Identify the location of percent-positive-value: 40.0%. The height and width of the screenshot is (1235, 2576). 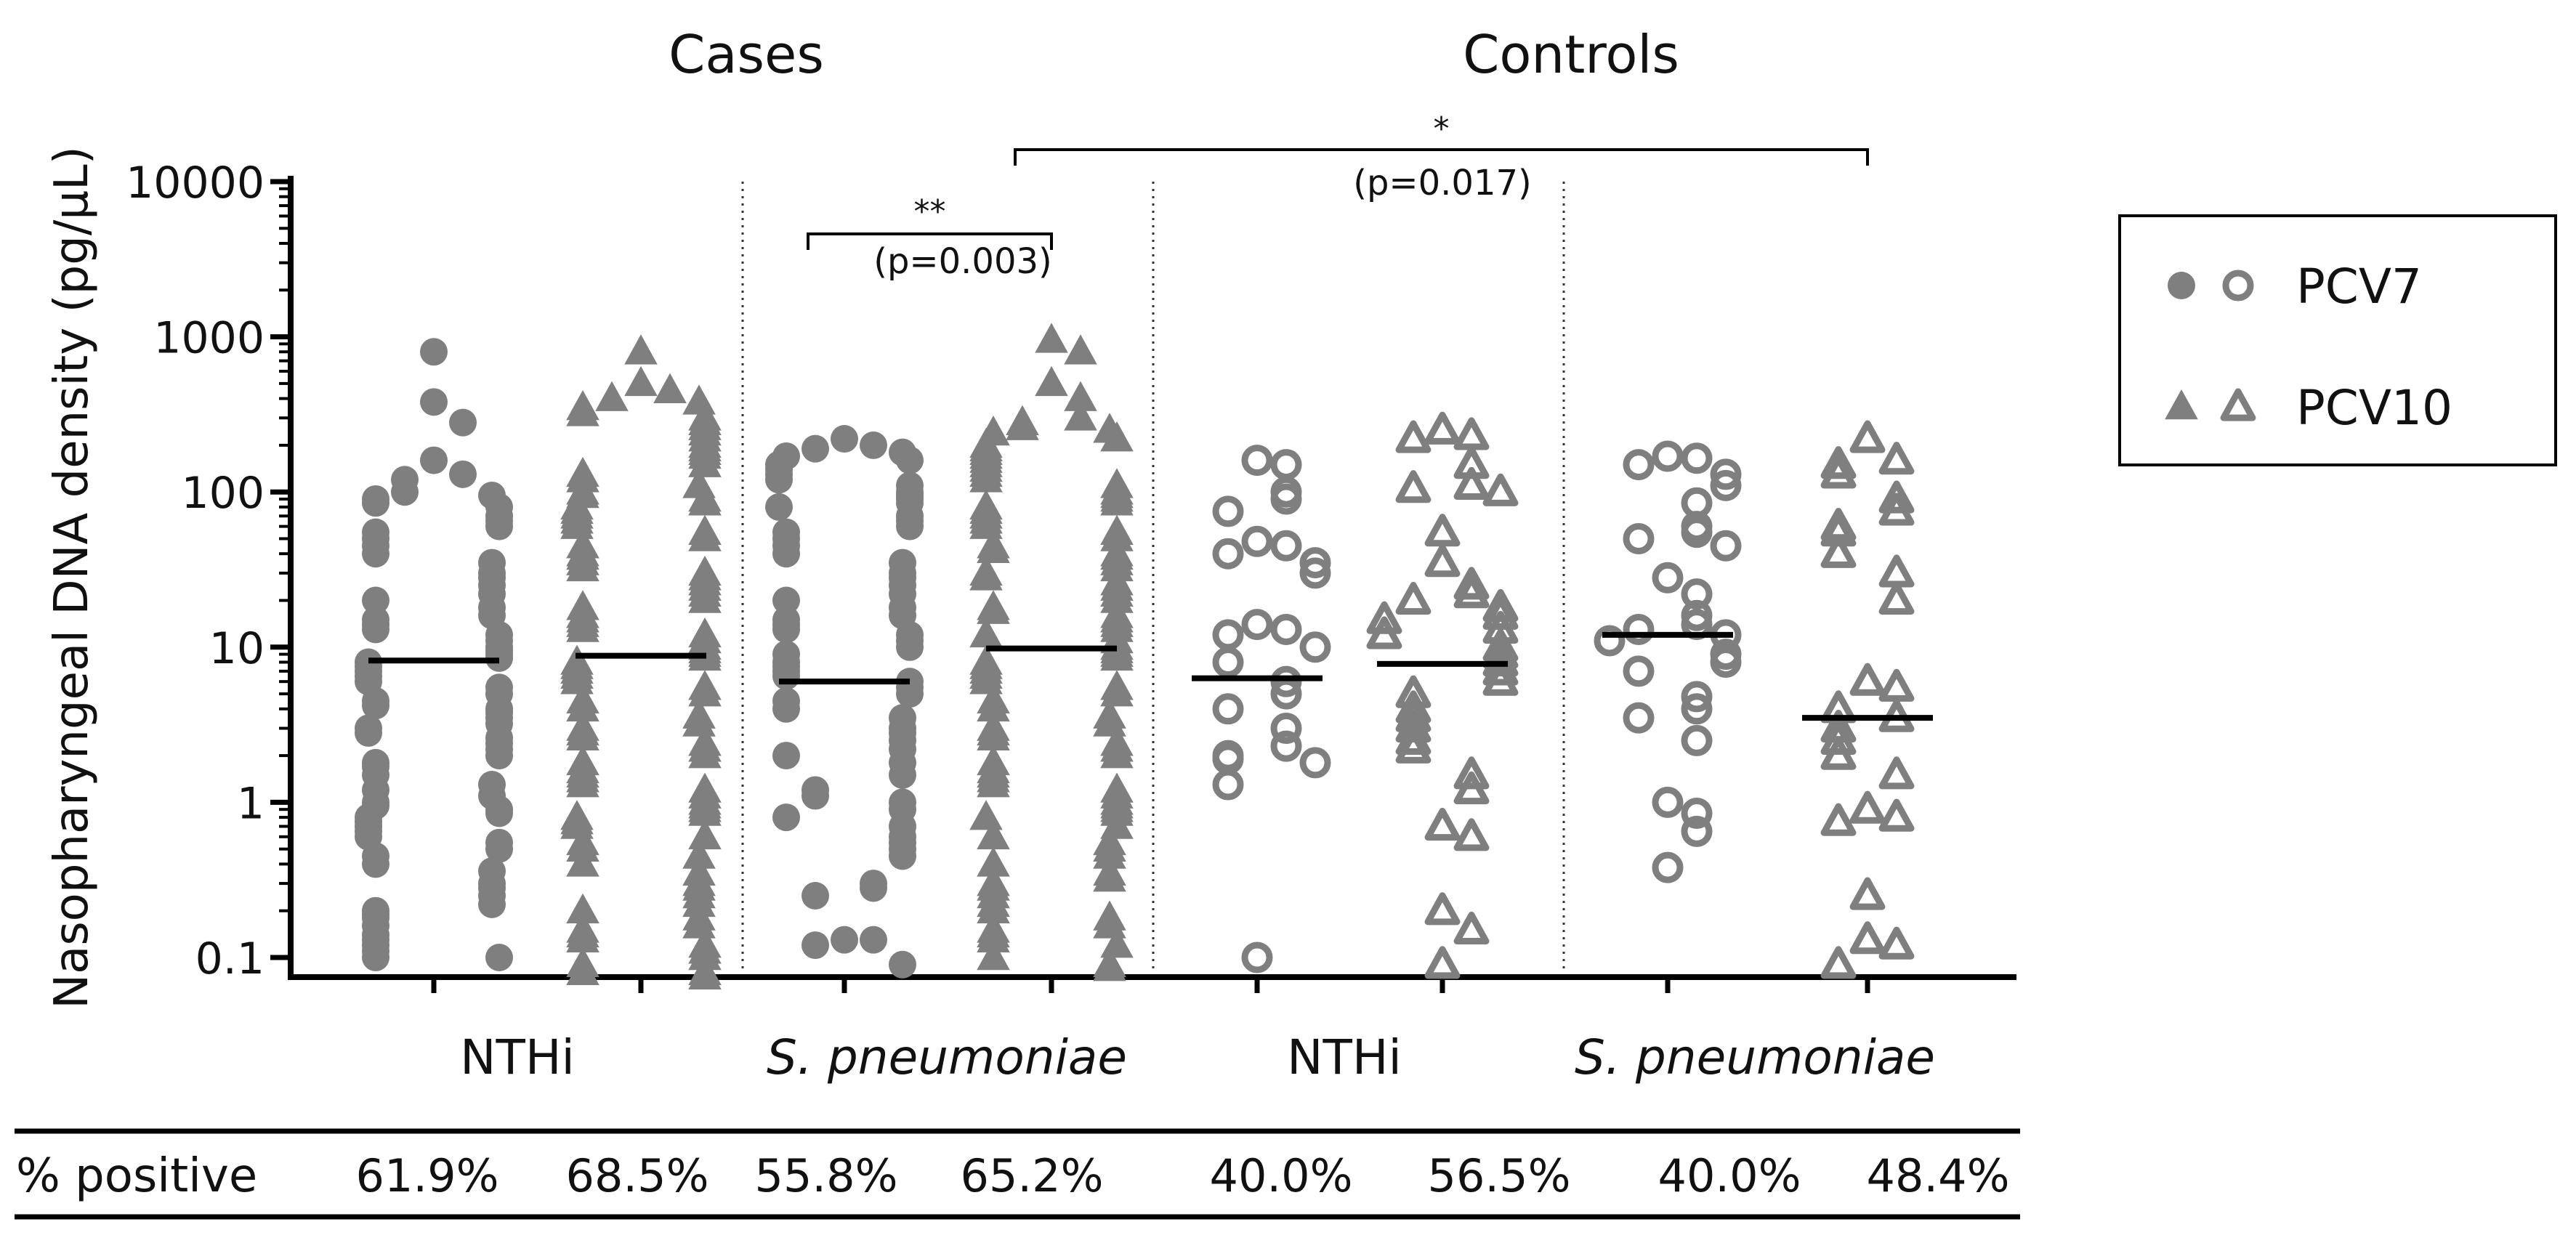
(1282, 1175).